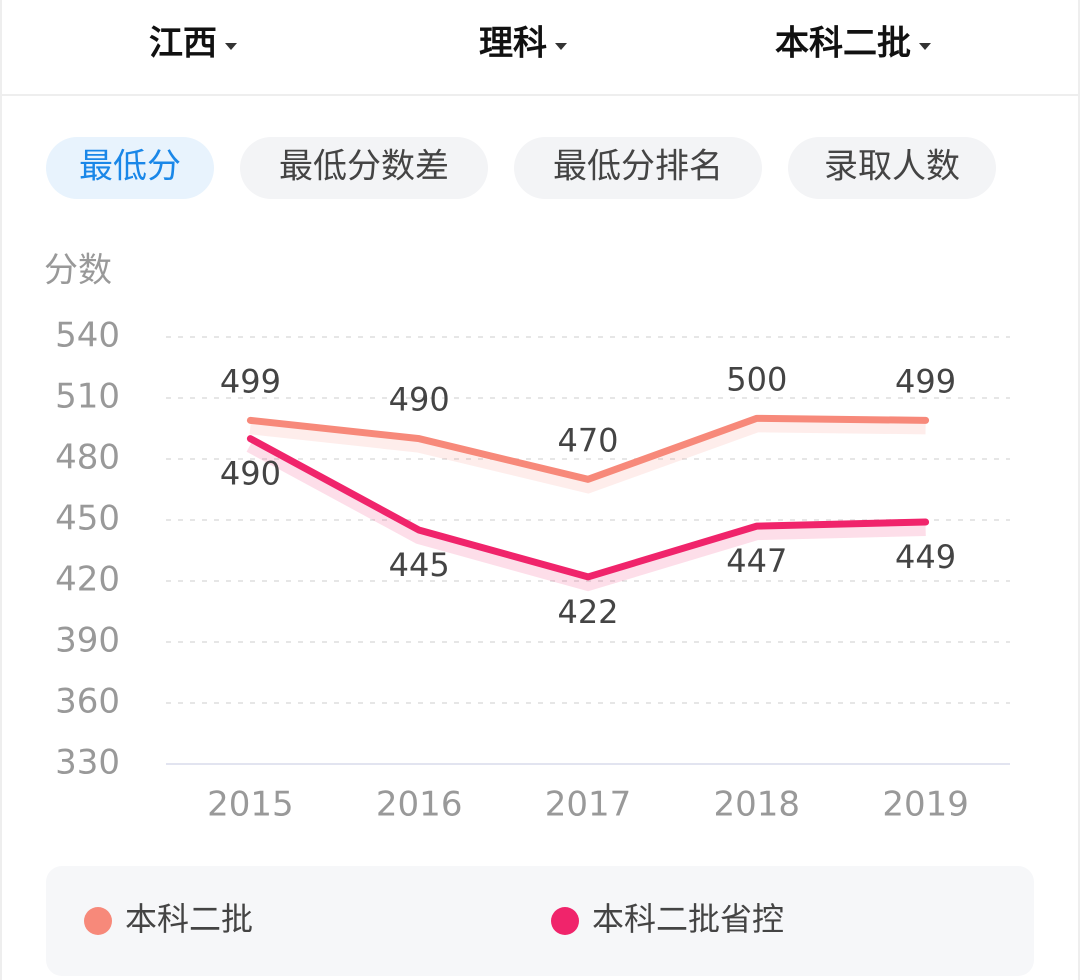 The width and height of the screenshot is (1080, 980). Describe the element at coordinates (843, 44) in the screenshot. I see `filter-dropdown: 本科二批` at that location.